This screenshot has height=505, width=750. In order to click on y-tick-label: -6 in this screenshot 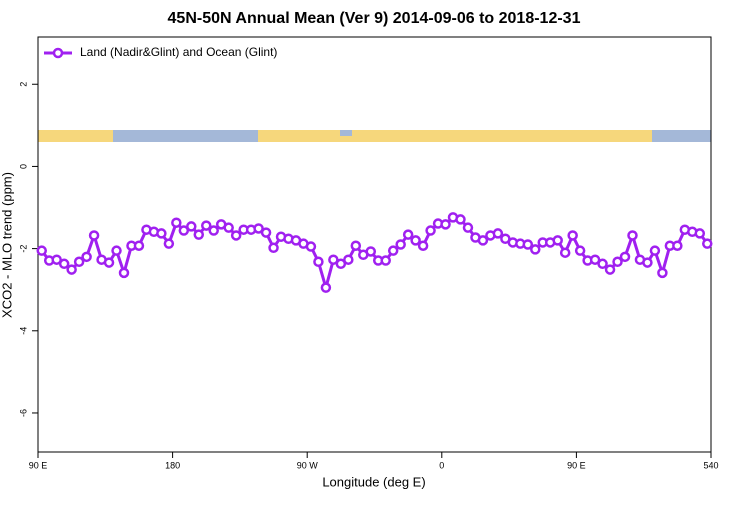, I will do `click(23, 413)`.